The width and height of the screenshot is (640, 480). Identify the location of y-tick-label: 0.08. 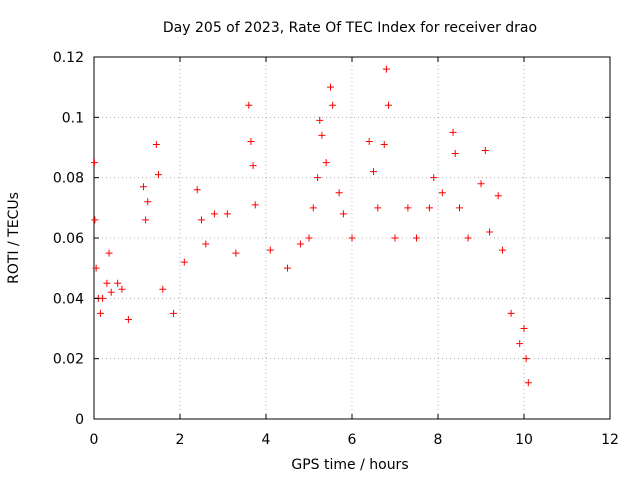
(68, 179).